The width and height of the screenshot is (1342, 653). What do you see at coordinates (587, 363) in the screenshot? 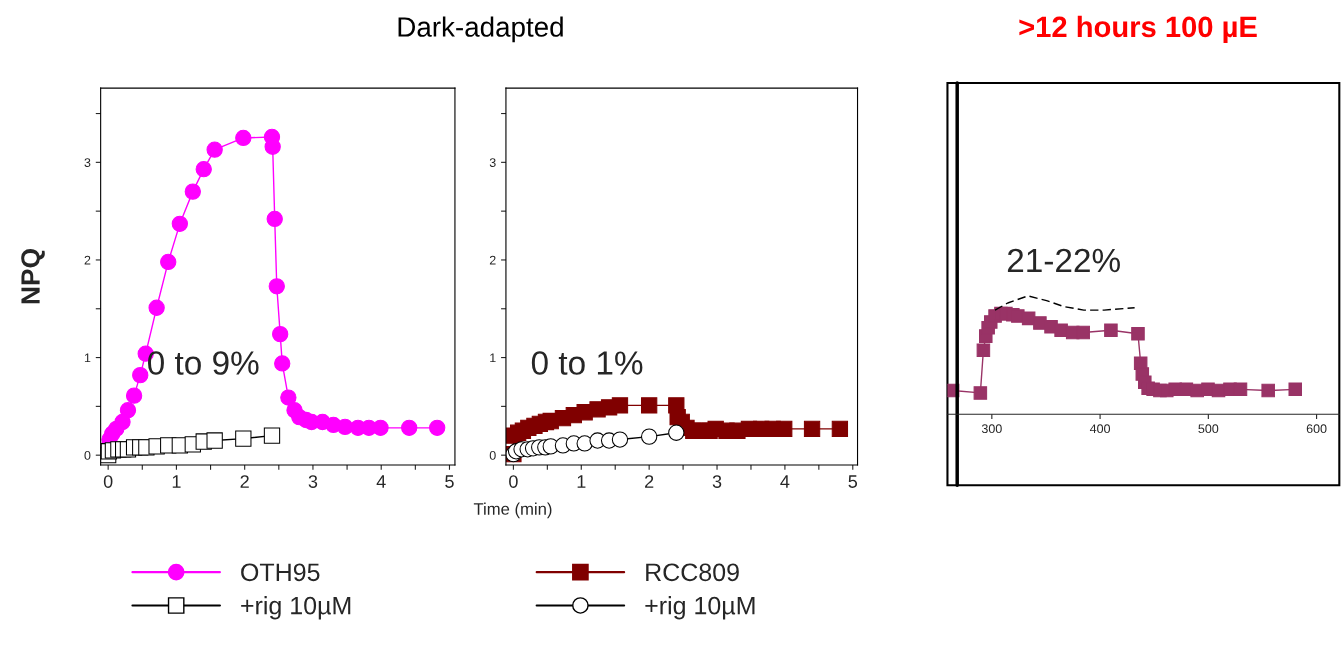
I see `annotation: 0 to 1%` at bounding box center [587, 363].